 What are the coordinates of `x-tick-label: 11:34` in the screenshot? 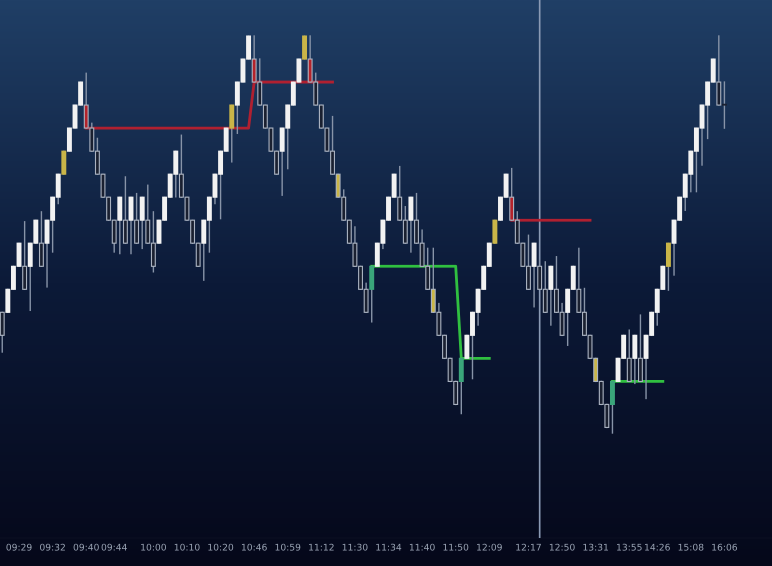 It's located at (389, 547).